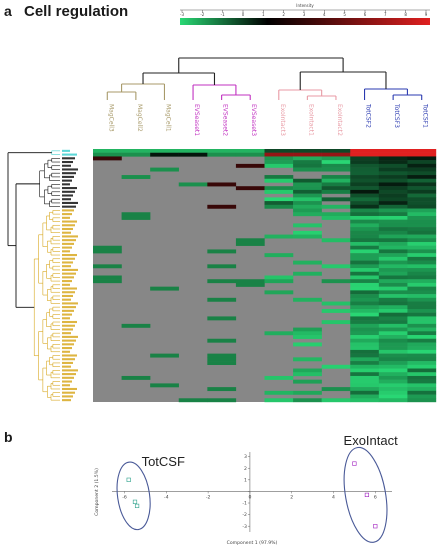 Image resolution: width=442 pixels, height=550 pixels. What do you see at coordinates (304, 14) in the screenshot?
I see `colorbar-tick-label: 3` at bounding box center [304, 14].